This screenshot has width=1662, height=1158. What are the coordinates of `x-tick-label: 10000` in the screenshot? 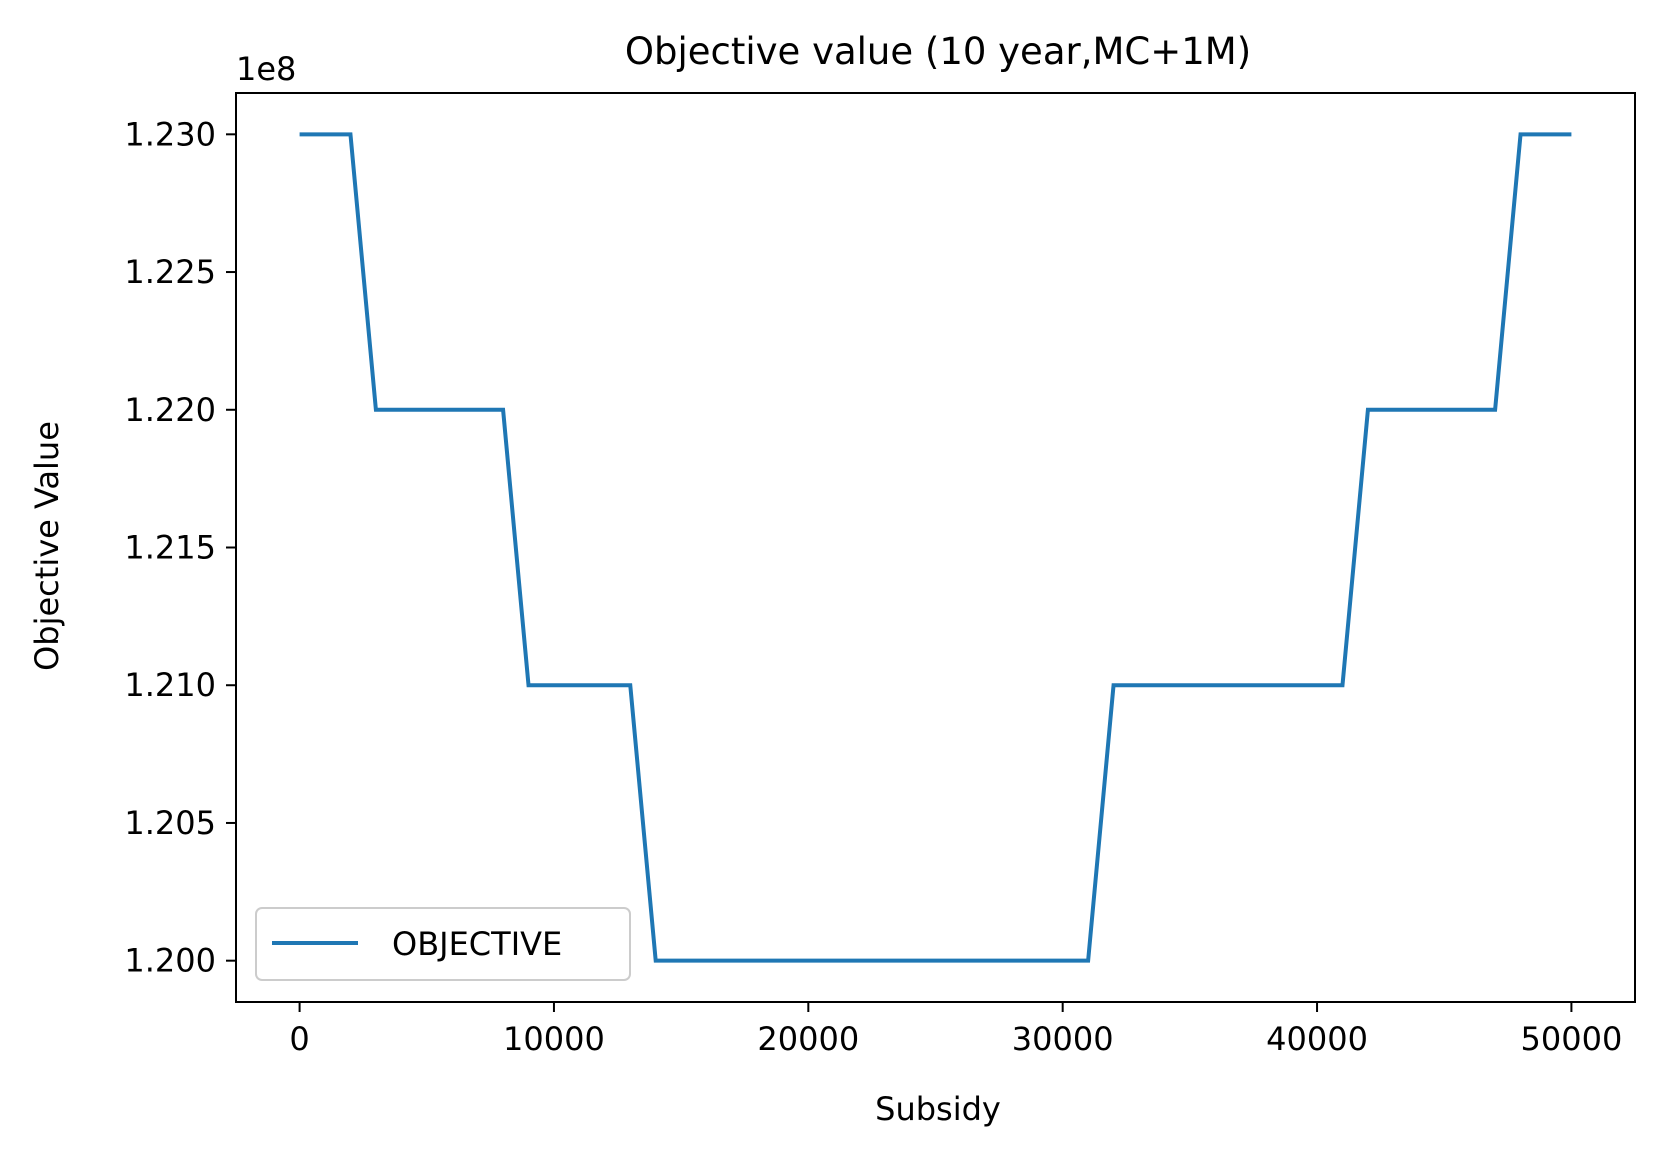 It's located at (554, 1039).